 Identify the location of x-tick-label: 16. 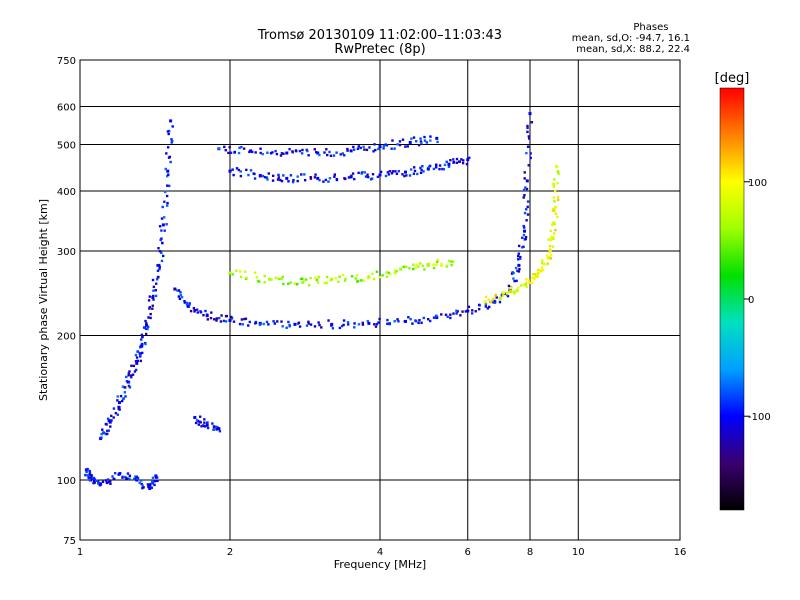
(680, 552).